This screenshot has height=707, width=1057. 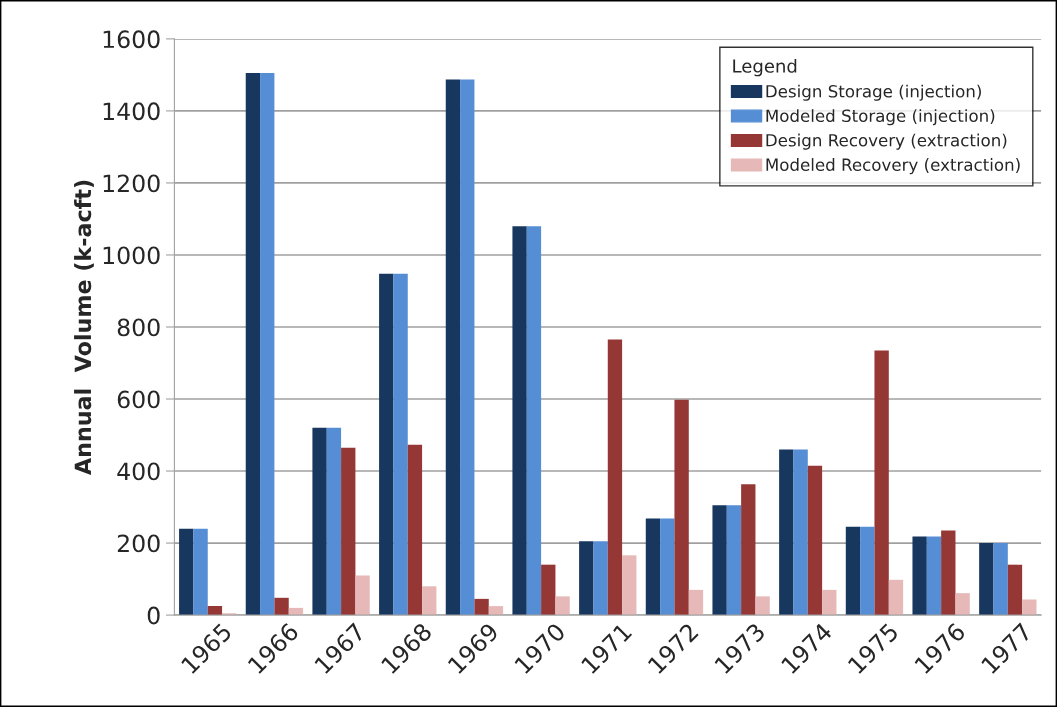 What do you see at coordinates (138, 327) in the screenshot?
I see `y-tick-label: 800` at bounding box center [138, 327].